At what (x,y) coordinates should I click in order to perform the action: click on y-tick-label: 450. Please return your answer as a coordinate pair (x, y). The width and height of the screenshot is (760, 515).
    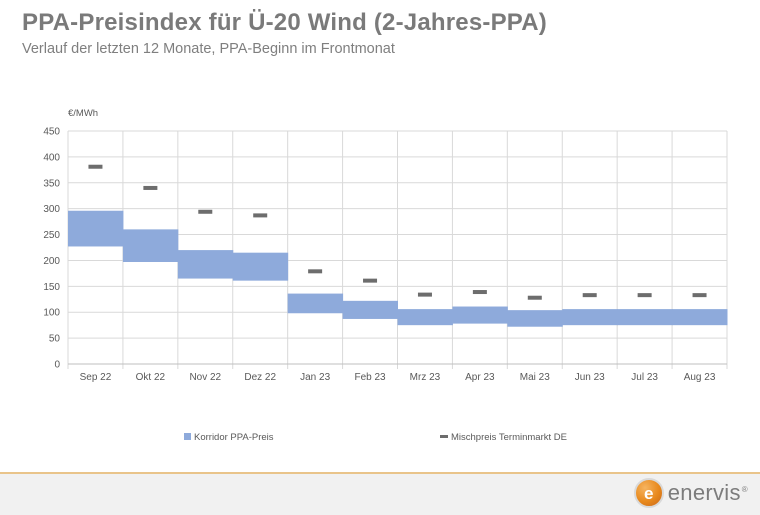
    Looking at the image, I should click on (51, 132).